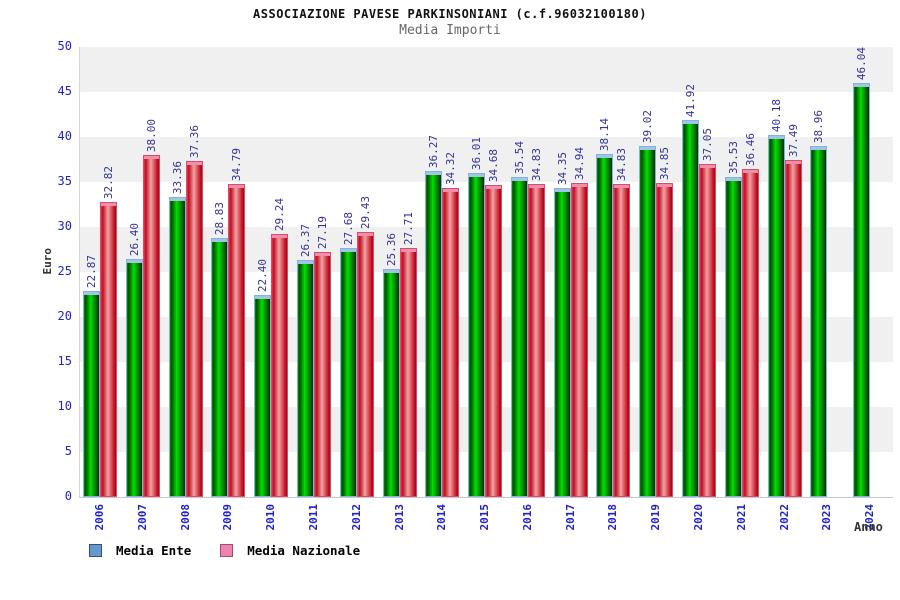  I want to click on x-tick-year: 2015, so click(484, 517).